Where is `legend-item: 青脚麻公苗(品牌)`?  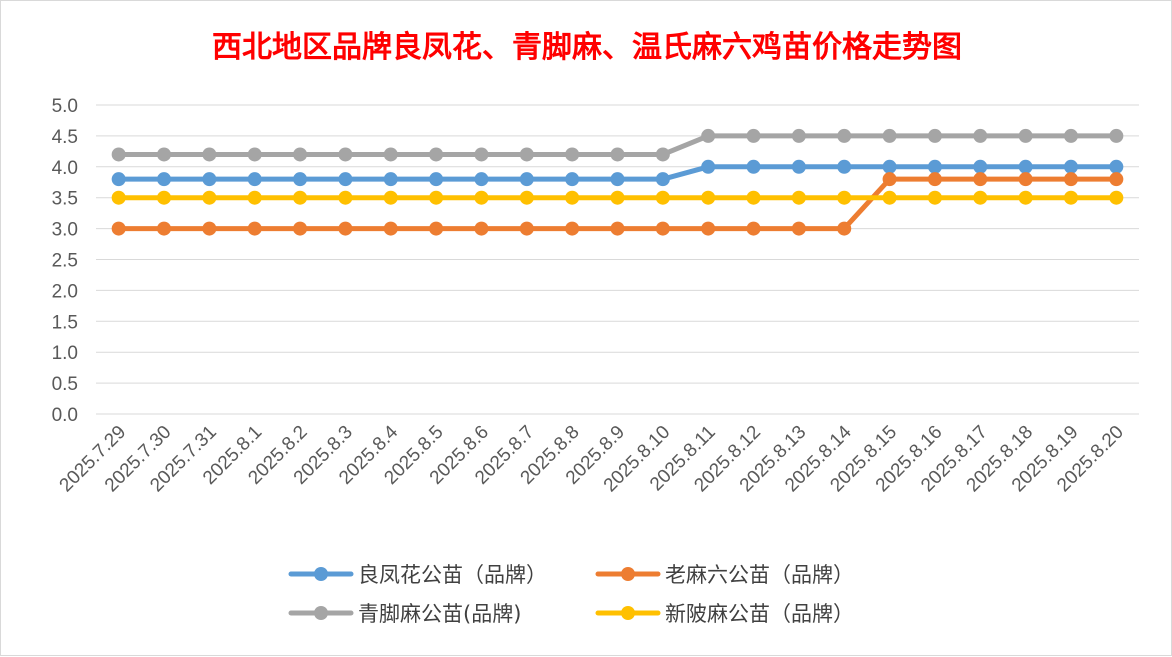 legend-item: 青脚麻公苗(品牌) is located at coordinates (404, 614).